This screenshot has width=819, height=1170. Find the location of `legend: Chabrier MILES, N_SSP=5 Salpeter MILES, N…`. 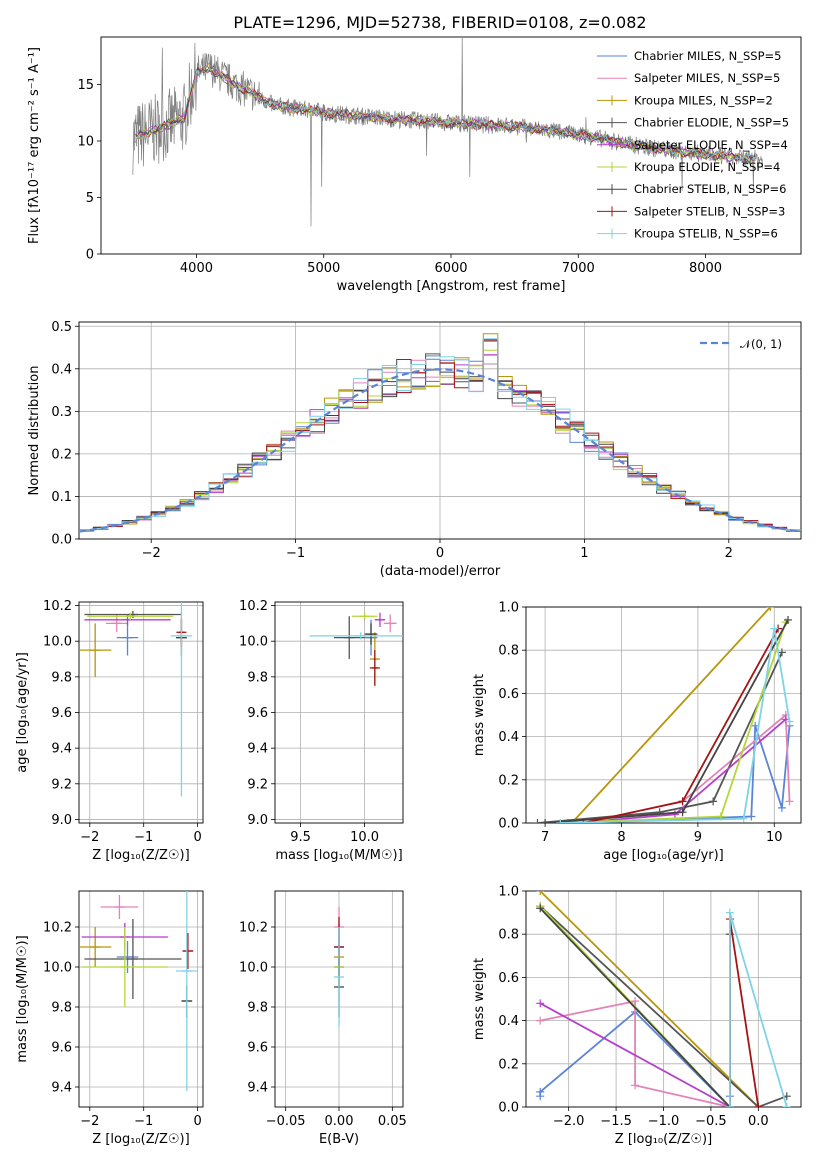

legend: Chabrier MILES, N_SSP=5 Salpeter MILES, N… is located at coordinates (693, 145).